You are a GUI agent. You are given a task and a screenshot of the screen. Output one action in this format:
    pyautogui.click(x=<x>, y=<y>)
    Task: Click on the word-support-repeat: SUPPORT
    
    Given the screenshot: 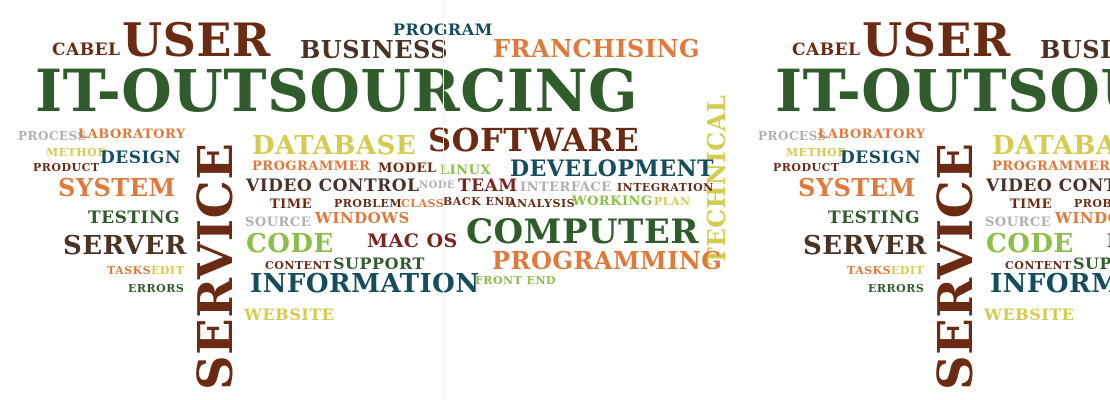 What is the action you would take?
    pyautogui.click(x=1091, y=263)
    